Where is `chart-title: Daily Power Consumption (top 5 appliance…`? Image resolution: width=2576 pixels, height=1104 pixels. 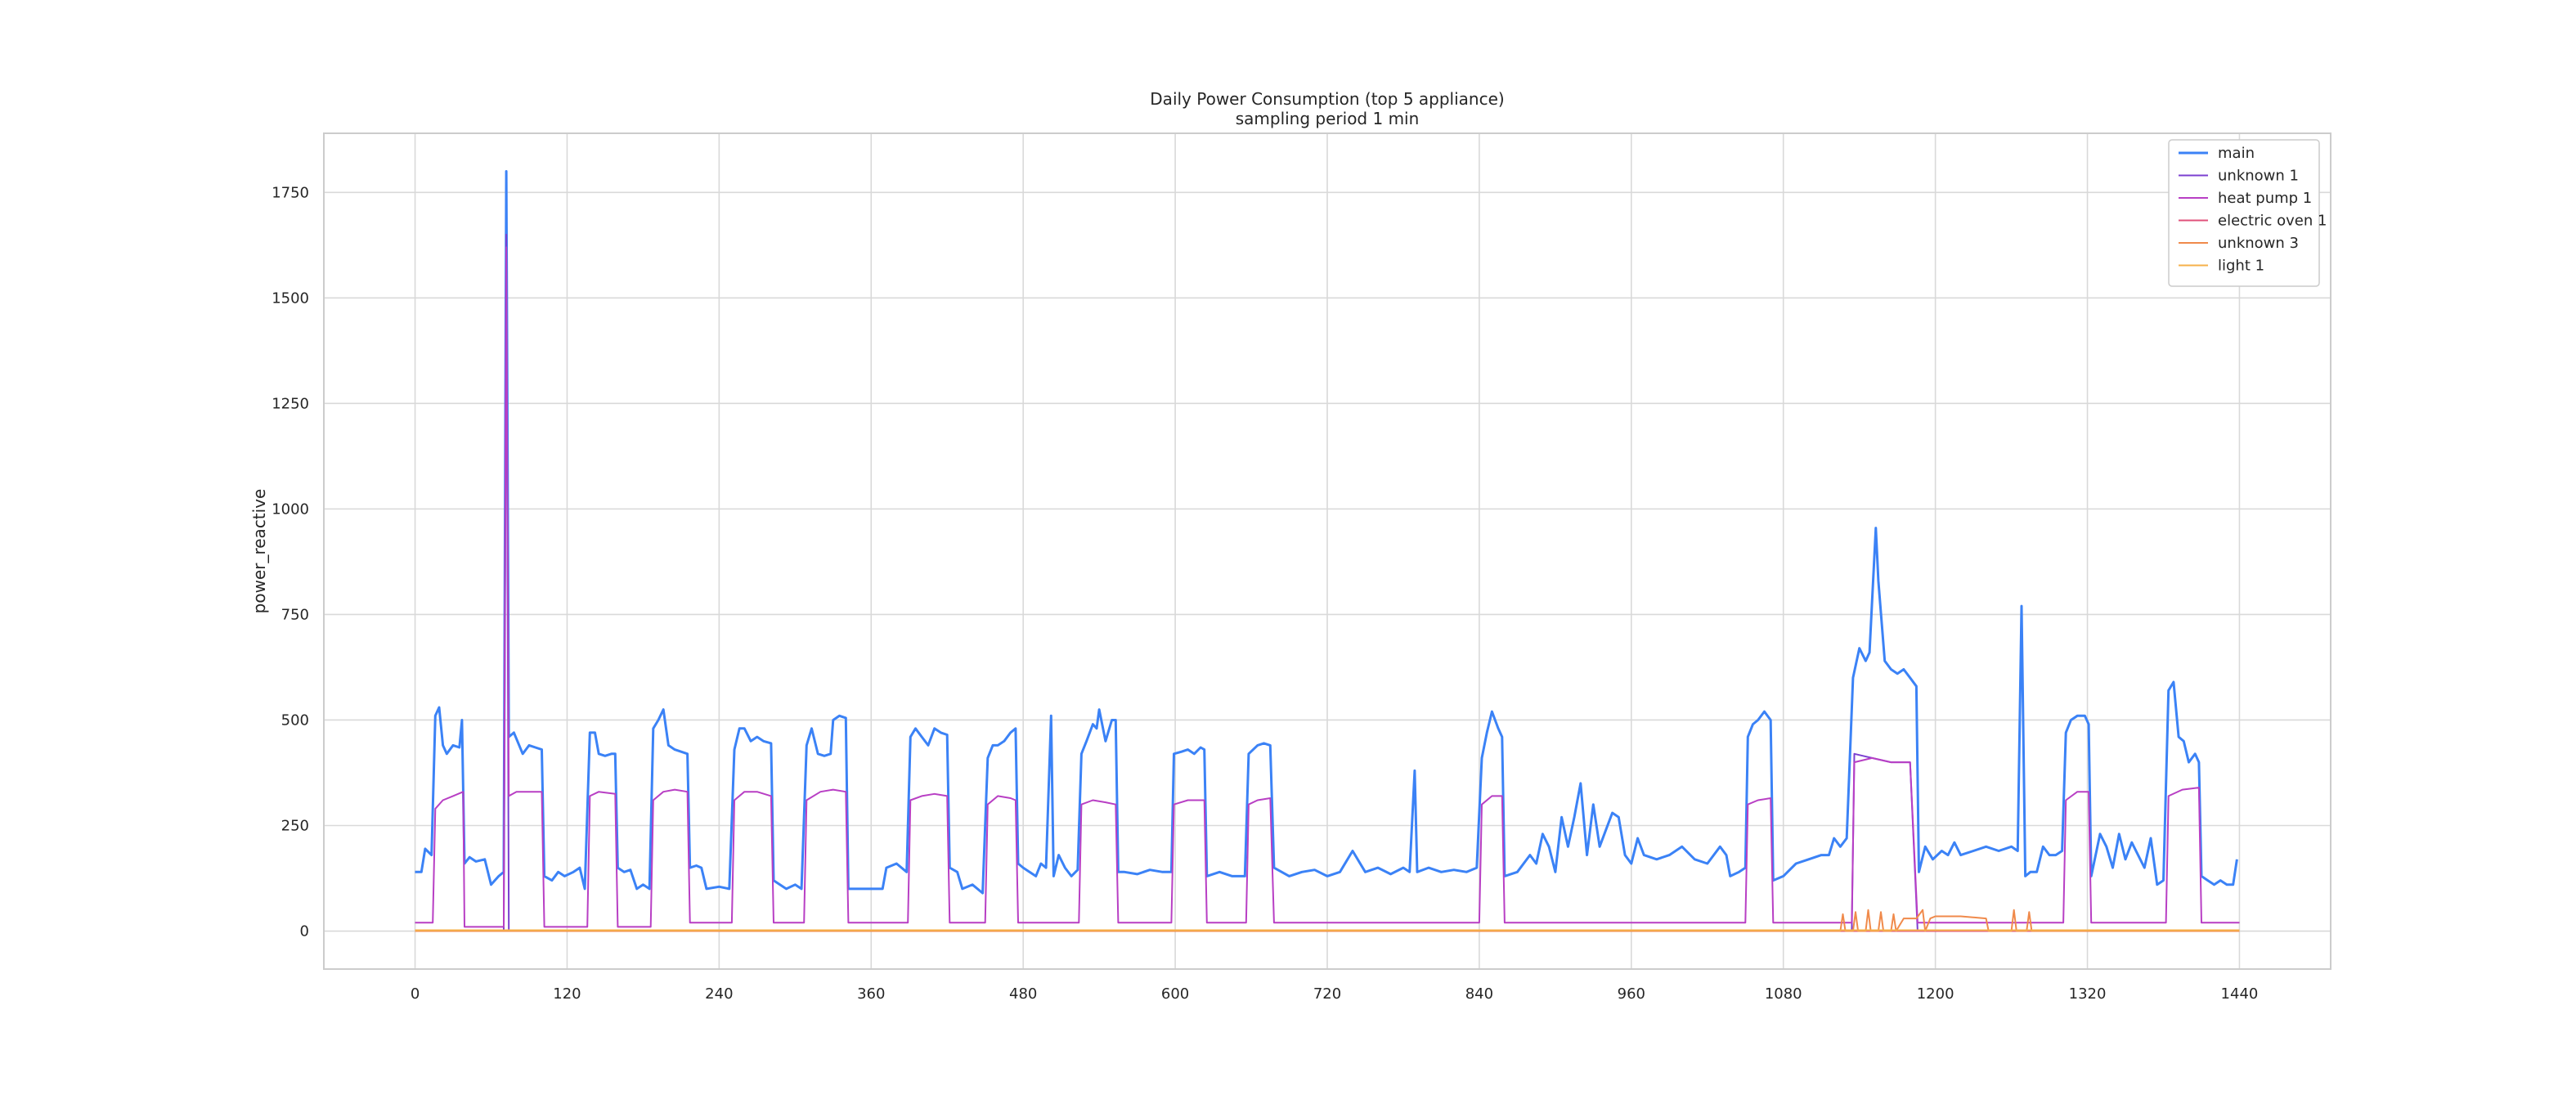 chart-title: Daily Power Consumption (top 5 appliance… is located at coordinates (1327, 99).